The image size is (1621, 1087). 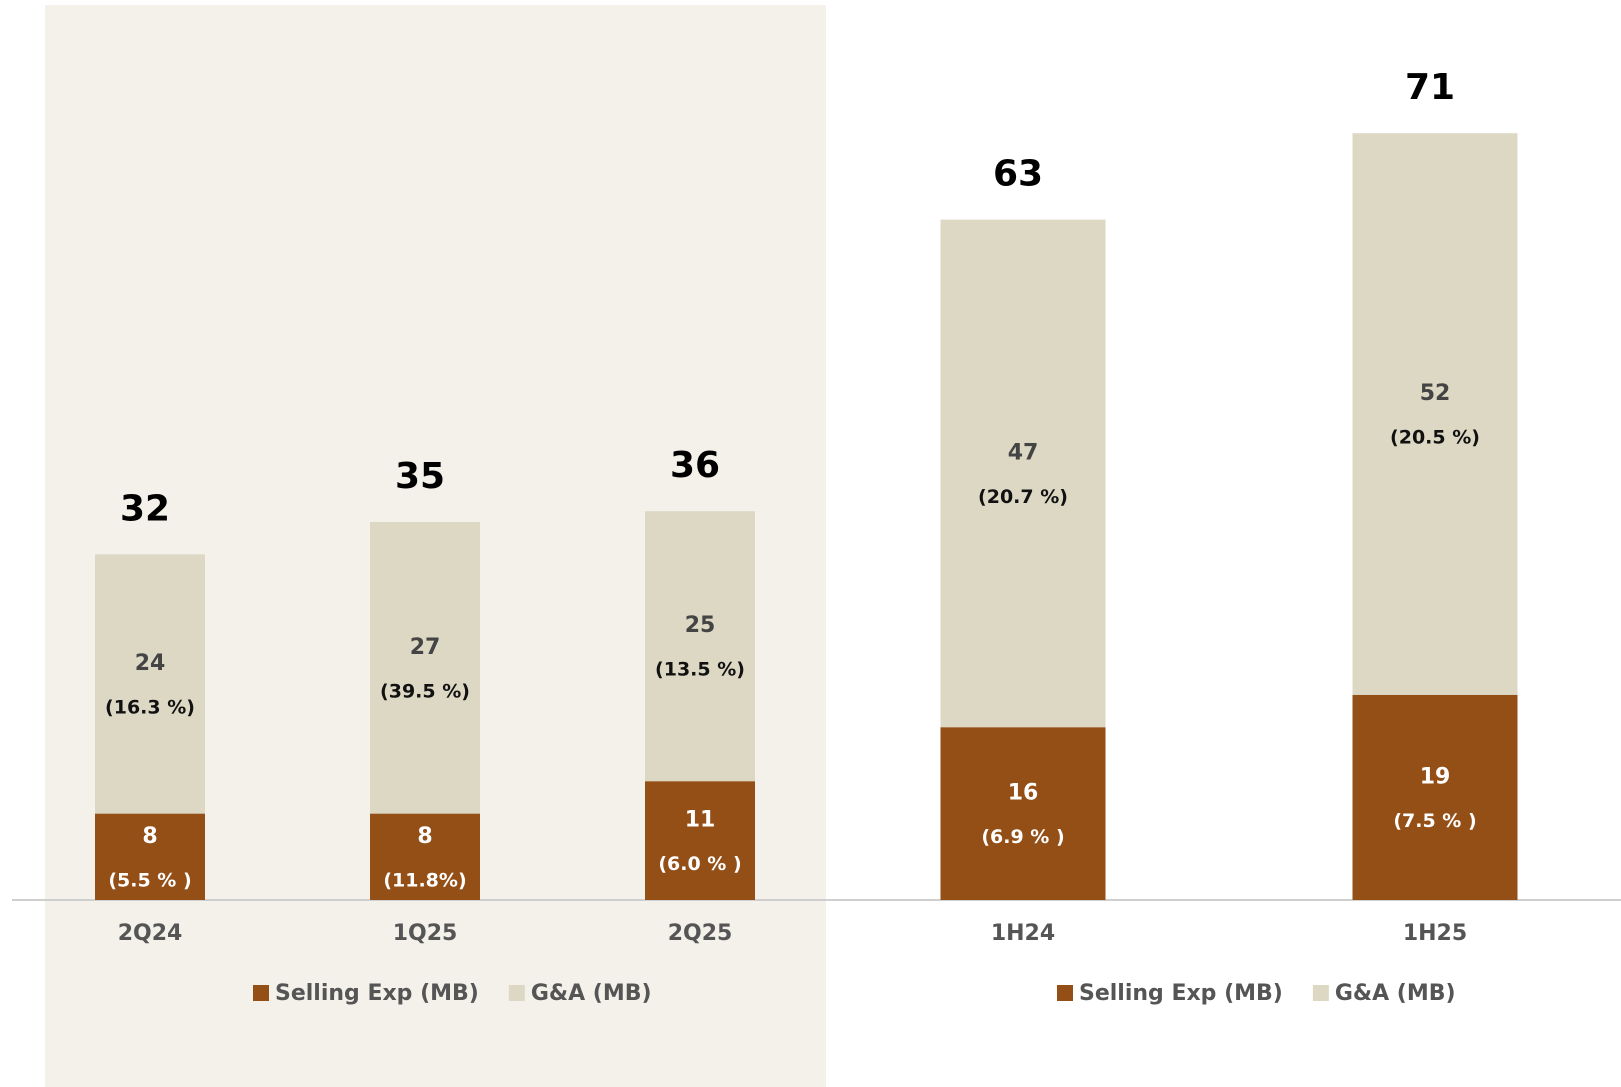 What do you see at coordinates (700, 820) in the screenshot?
I see `segment-value-label: 11` at bounding box center [700, 820].